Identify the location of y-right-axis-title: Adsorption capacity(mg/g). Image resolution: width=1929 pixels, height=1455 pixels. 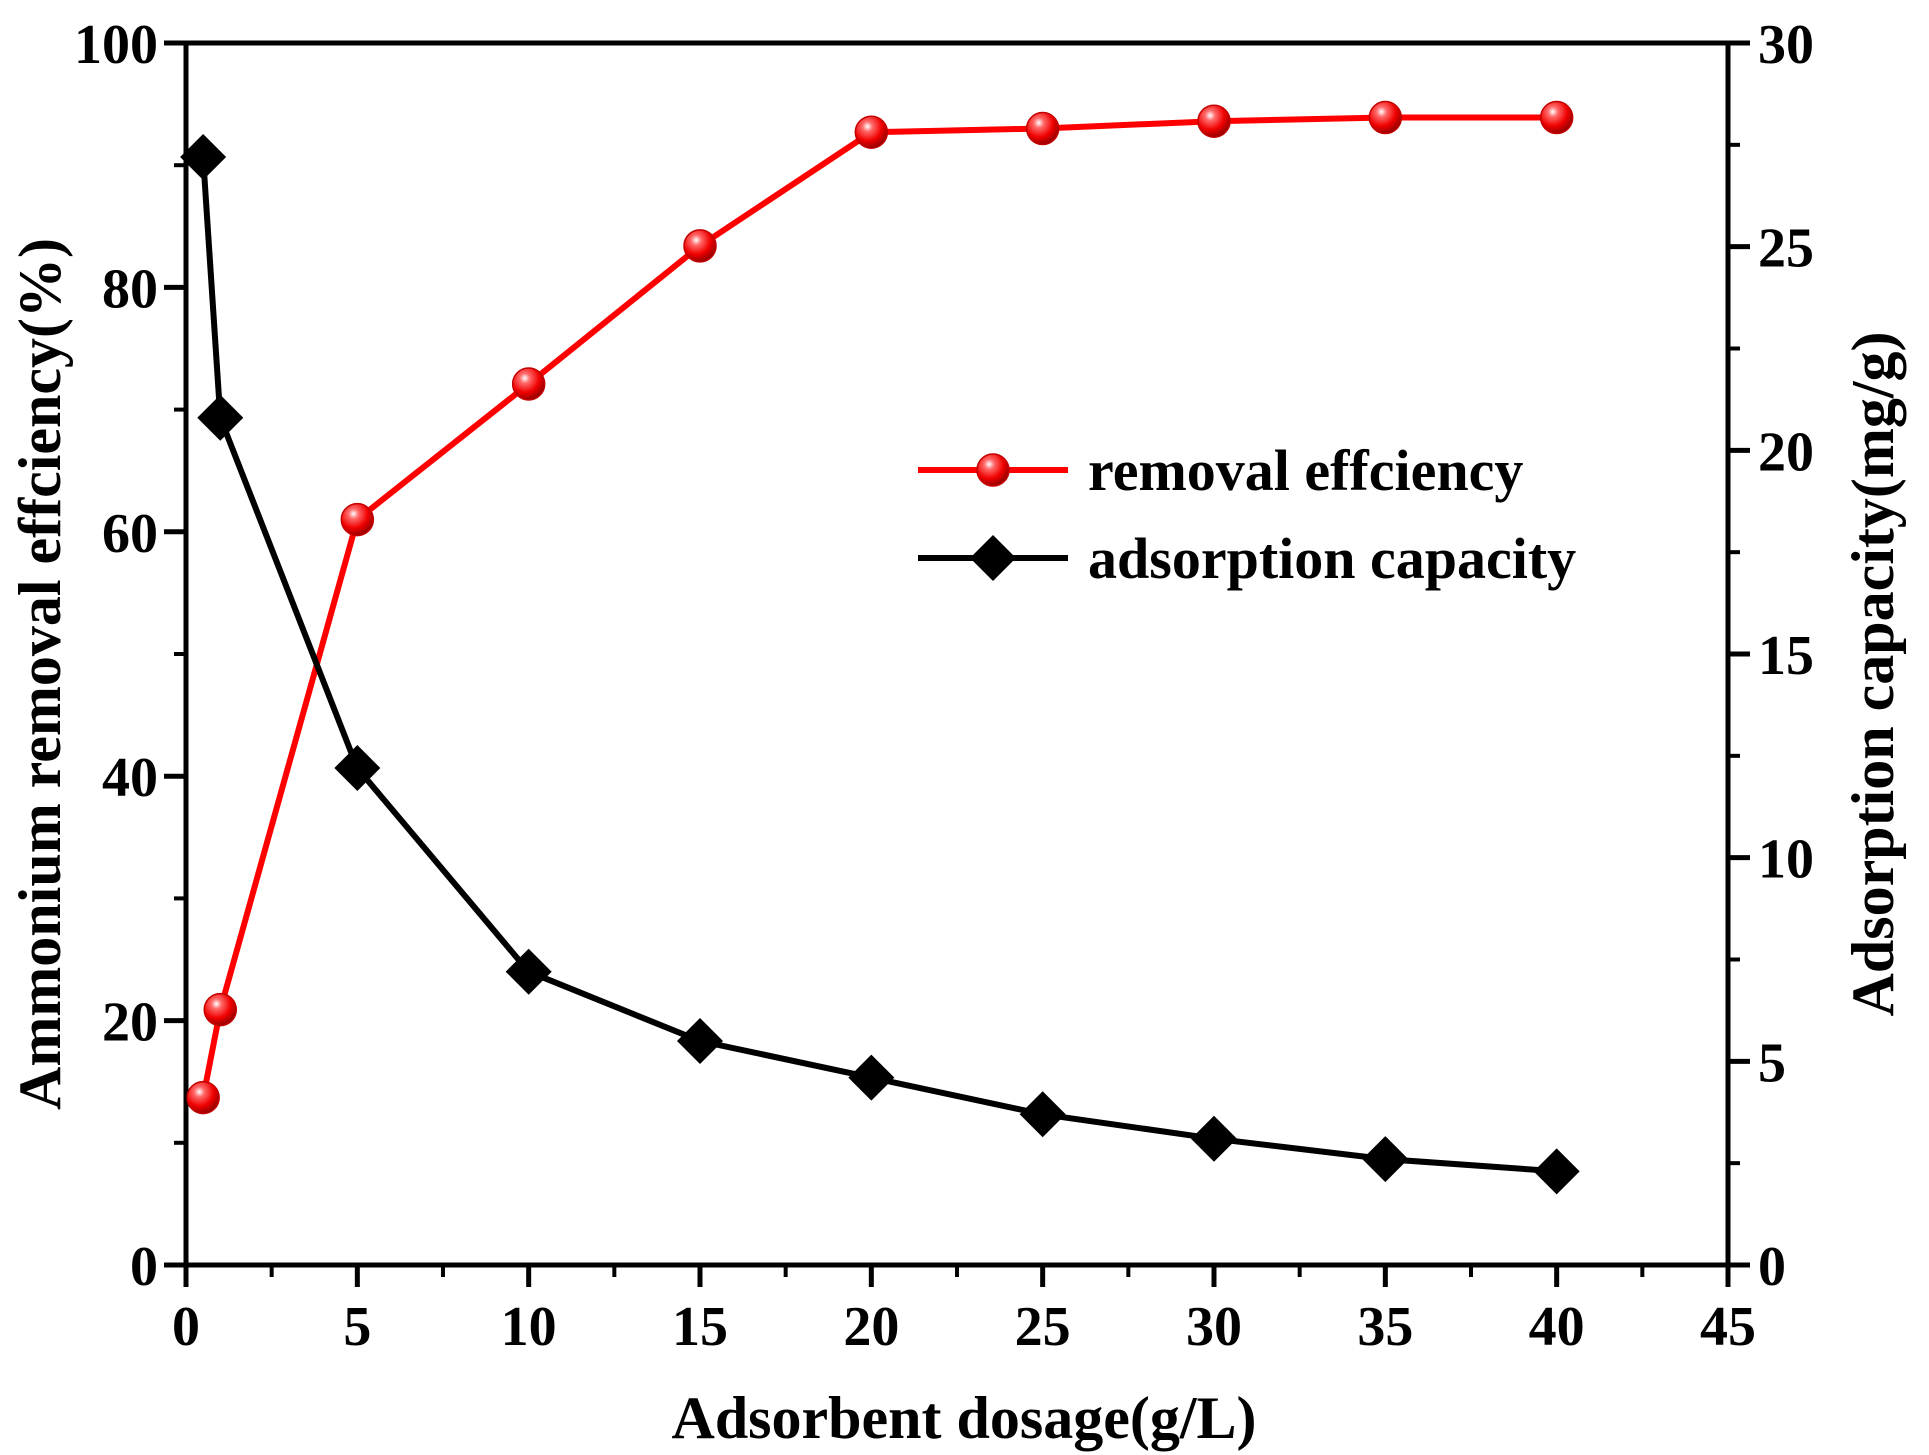
(1873, 674).